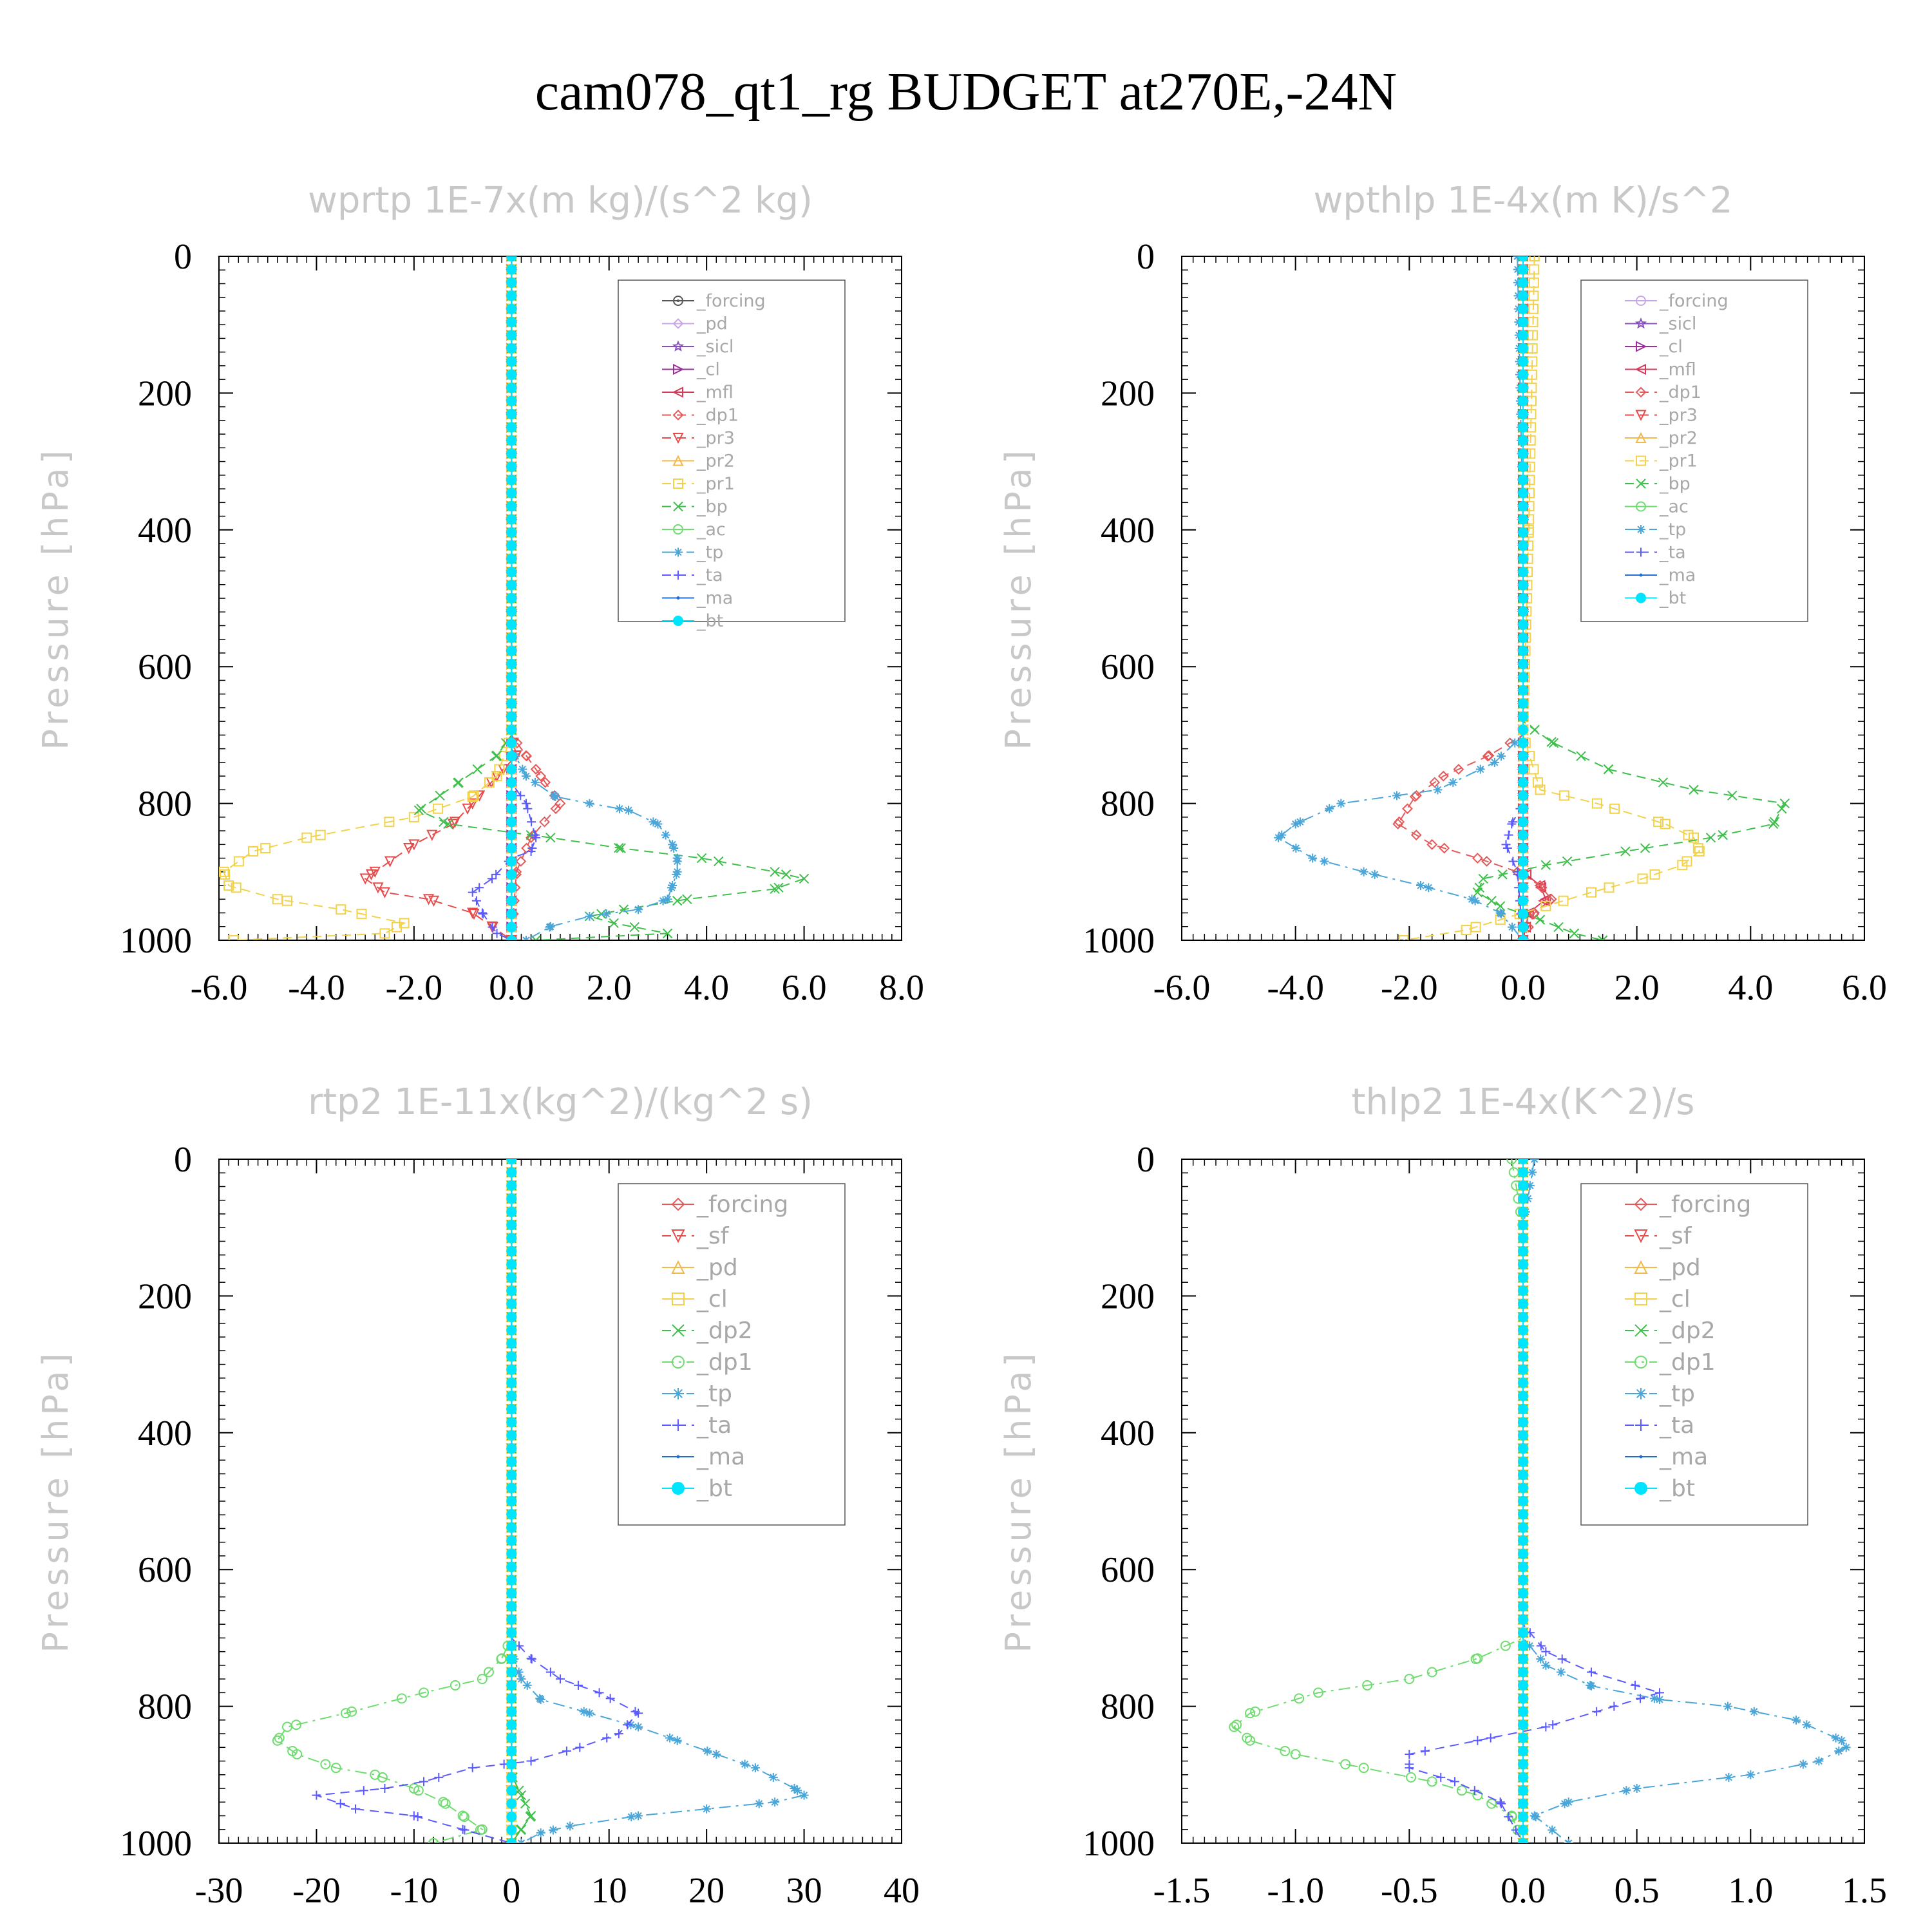  I want to click on legend-item: _sf, so click(1659, 1236).